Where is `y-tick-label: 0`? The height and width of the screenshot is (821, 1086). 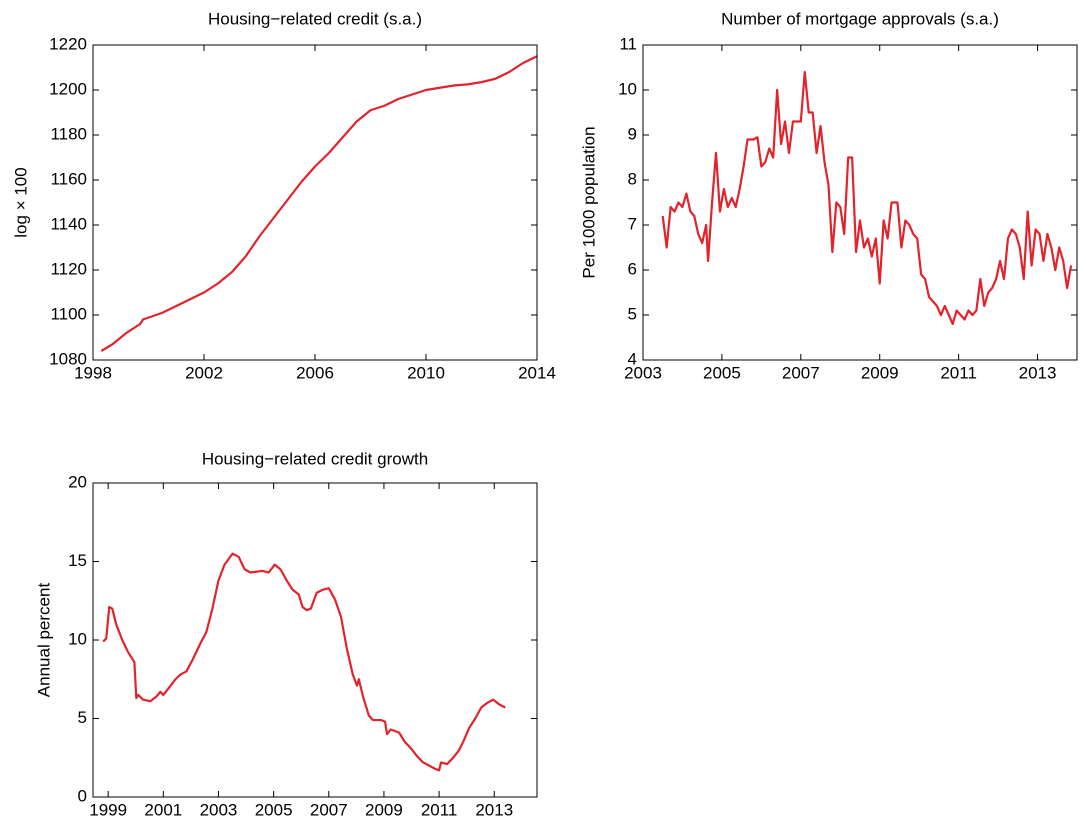
y-tick-label: 0 is located at coordinates (82, 795).